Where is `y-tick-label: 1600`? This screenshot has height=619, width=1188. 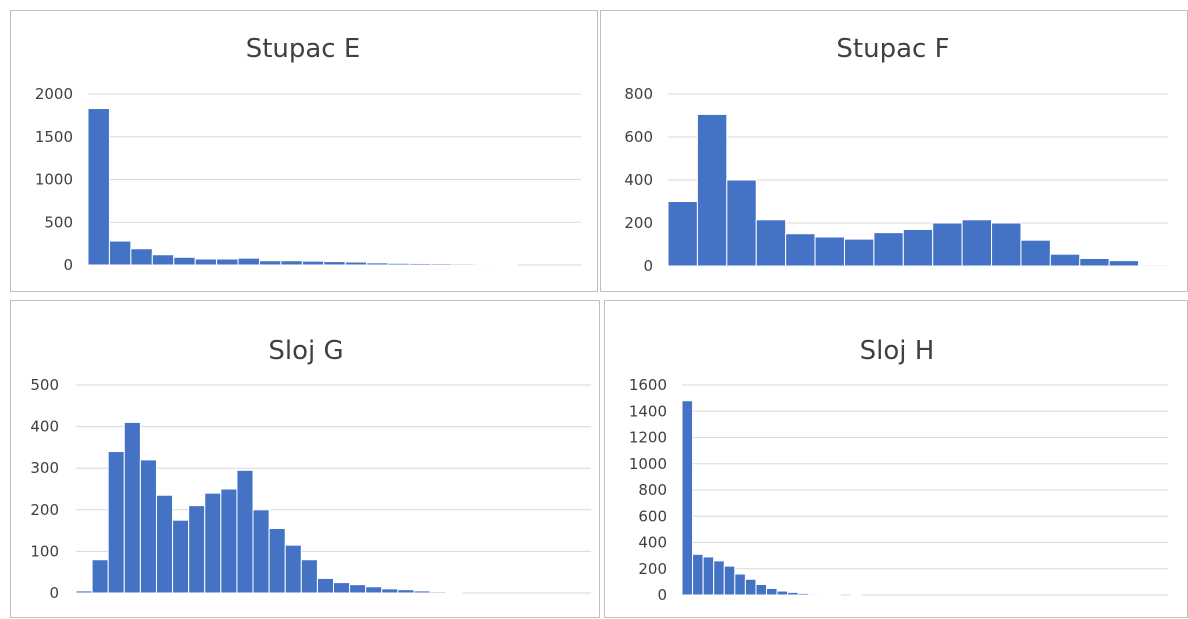
y-tick-label: 1600 is located at coordinates (648, 385).